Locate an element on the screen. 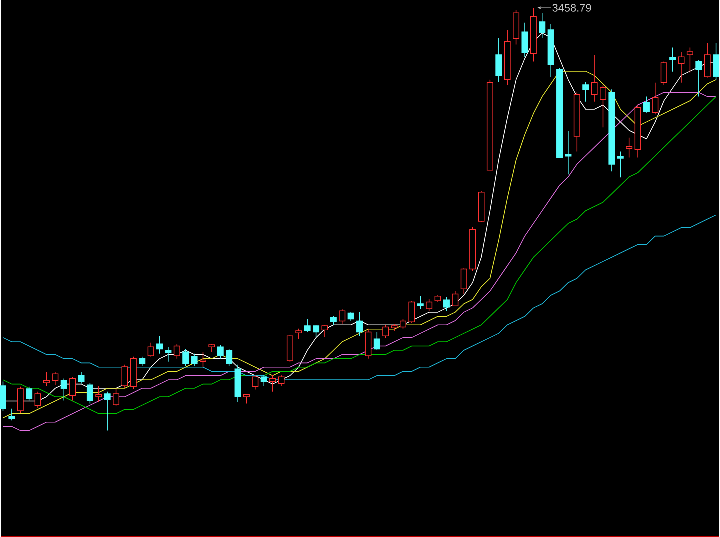 The width and height of the screenshot is (720, 537). annotation: 3458.79 is located at coordinates (572, 8).